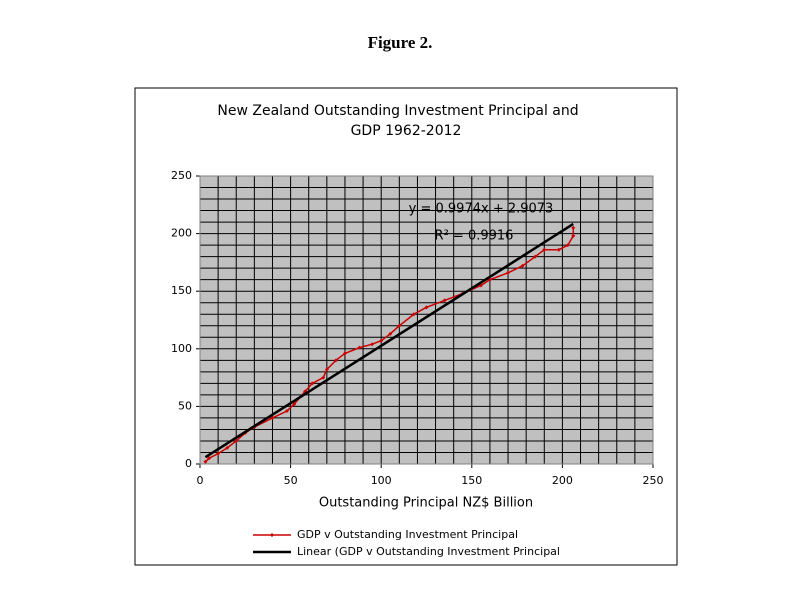  What do you see at coordinates (474, 236) in the screenshot?
I see `trendline-r-squared: R² = 0.9916` at bounding box center [474, 236].